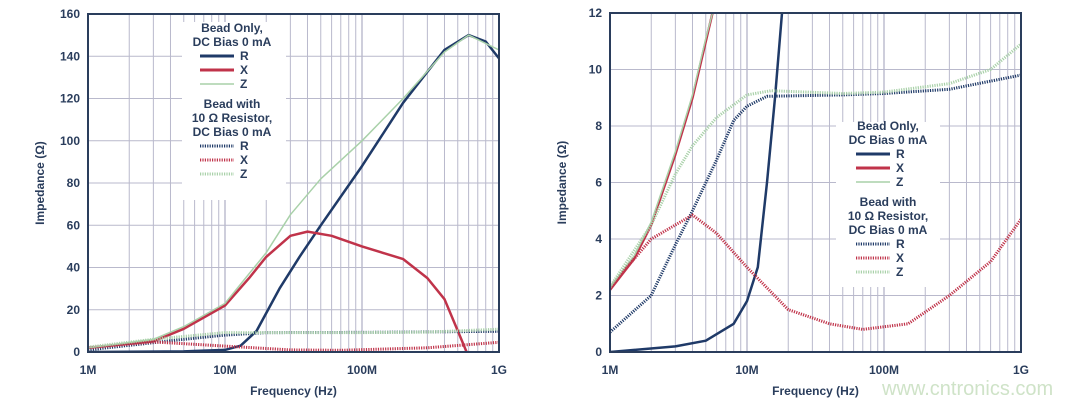 This screenshot has height=405, width=1080. I want to click on y-tick-label: 8, so click(598, 126).